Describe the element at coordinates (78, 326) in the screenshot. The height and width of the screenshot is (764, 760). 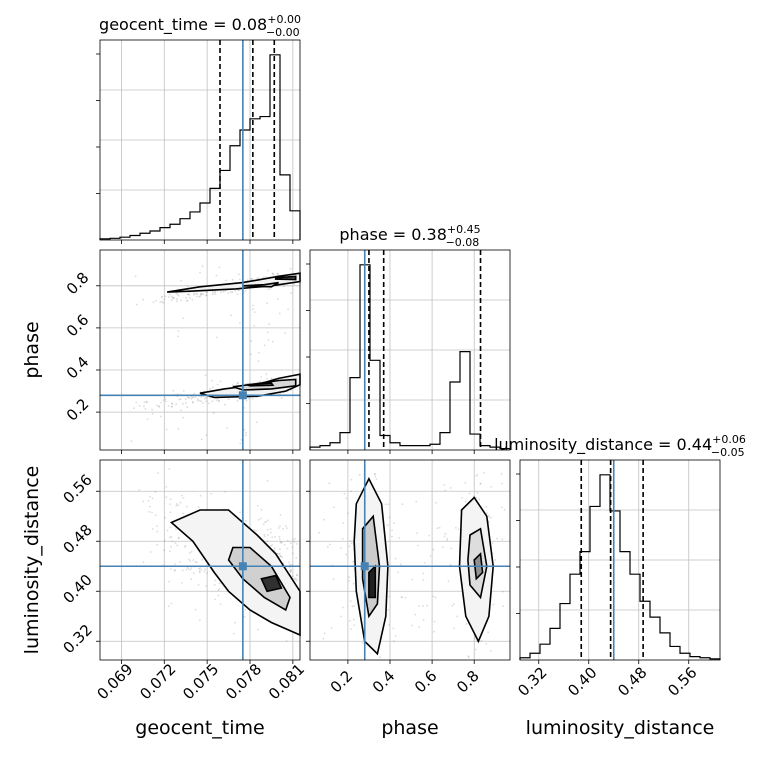
I see `tick-label-y-phase: 0.6` at that location.